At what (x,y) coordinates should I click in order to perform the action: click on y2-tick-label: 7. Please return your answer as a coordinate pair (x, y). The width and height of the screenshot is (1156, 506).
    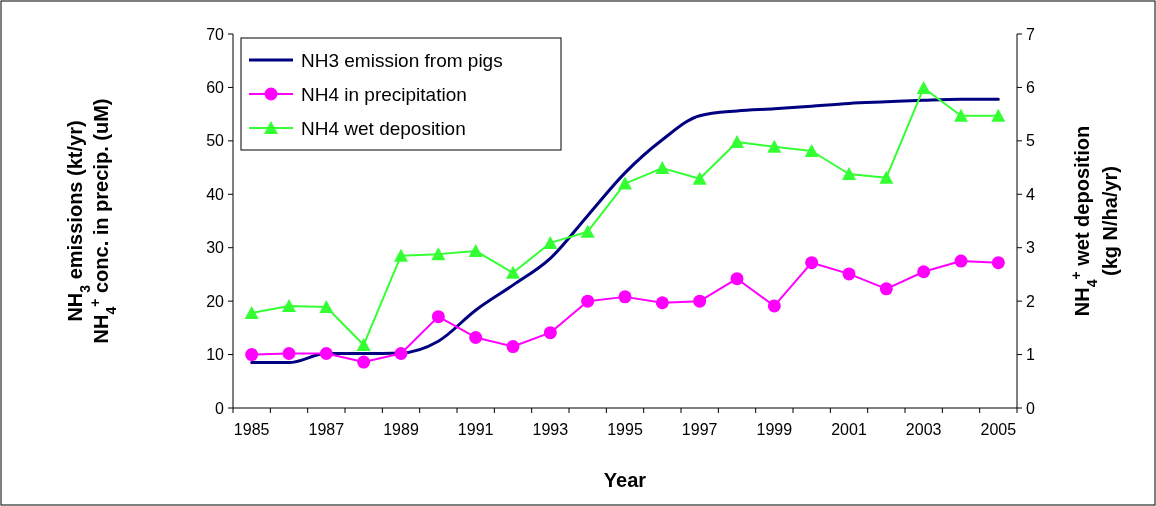
    Looking at the image, I should click on (1030, 34).